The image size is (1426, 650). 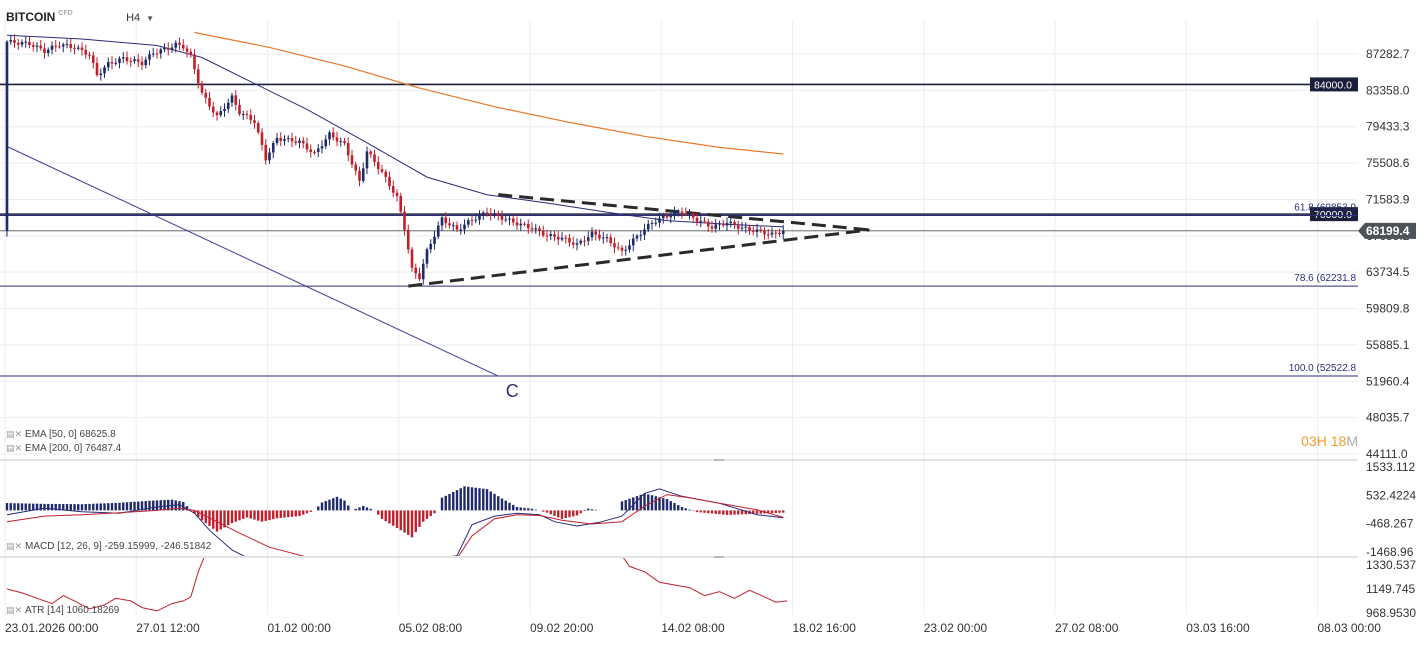 What do you see at coordinates (63, 448) in the screenshot?
I see `legend-ema200: ▤✕ EMA [200, 0] 76487.4` at bounding box center [63, 448].